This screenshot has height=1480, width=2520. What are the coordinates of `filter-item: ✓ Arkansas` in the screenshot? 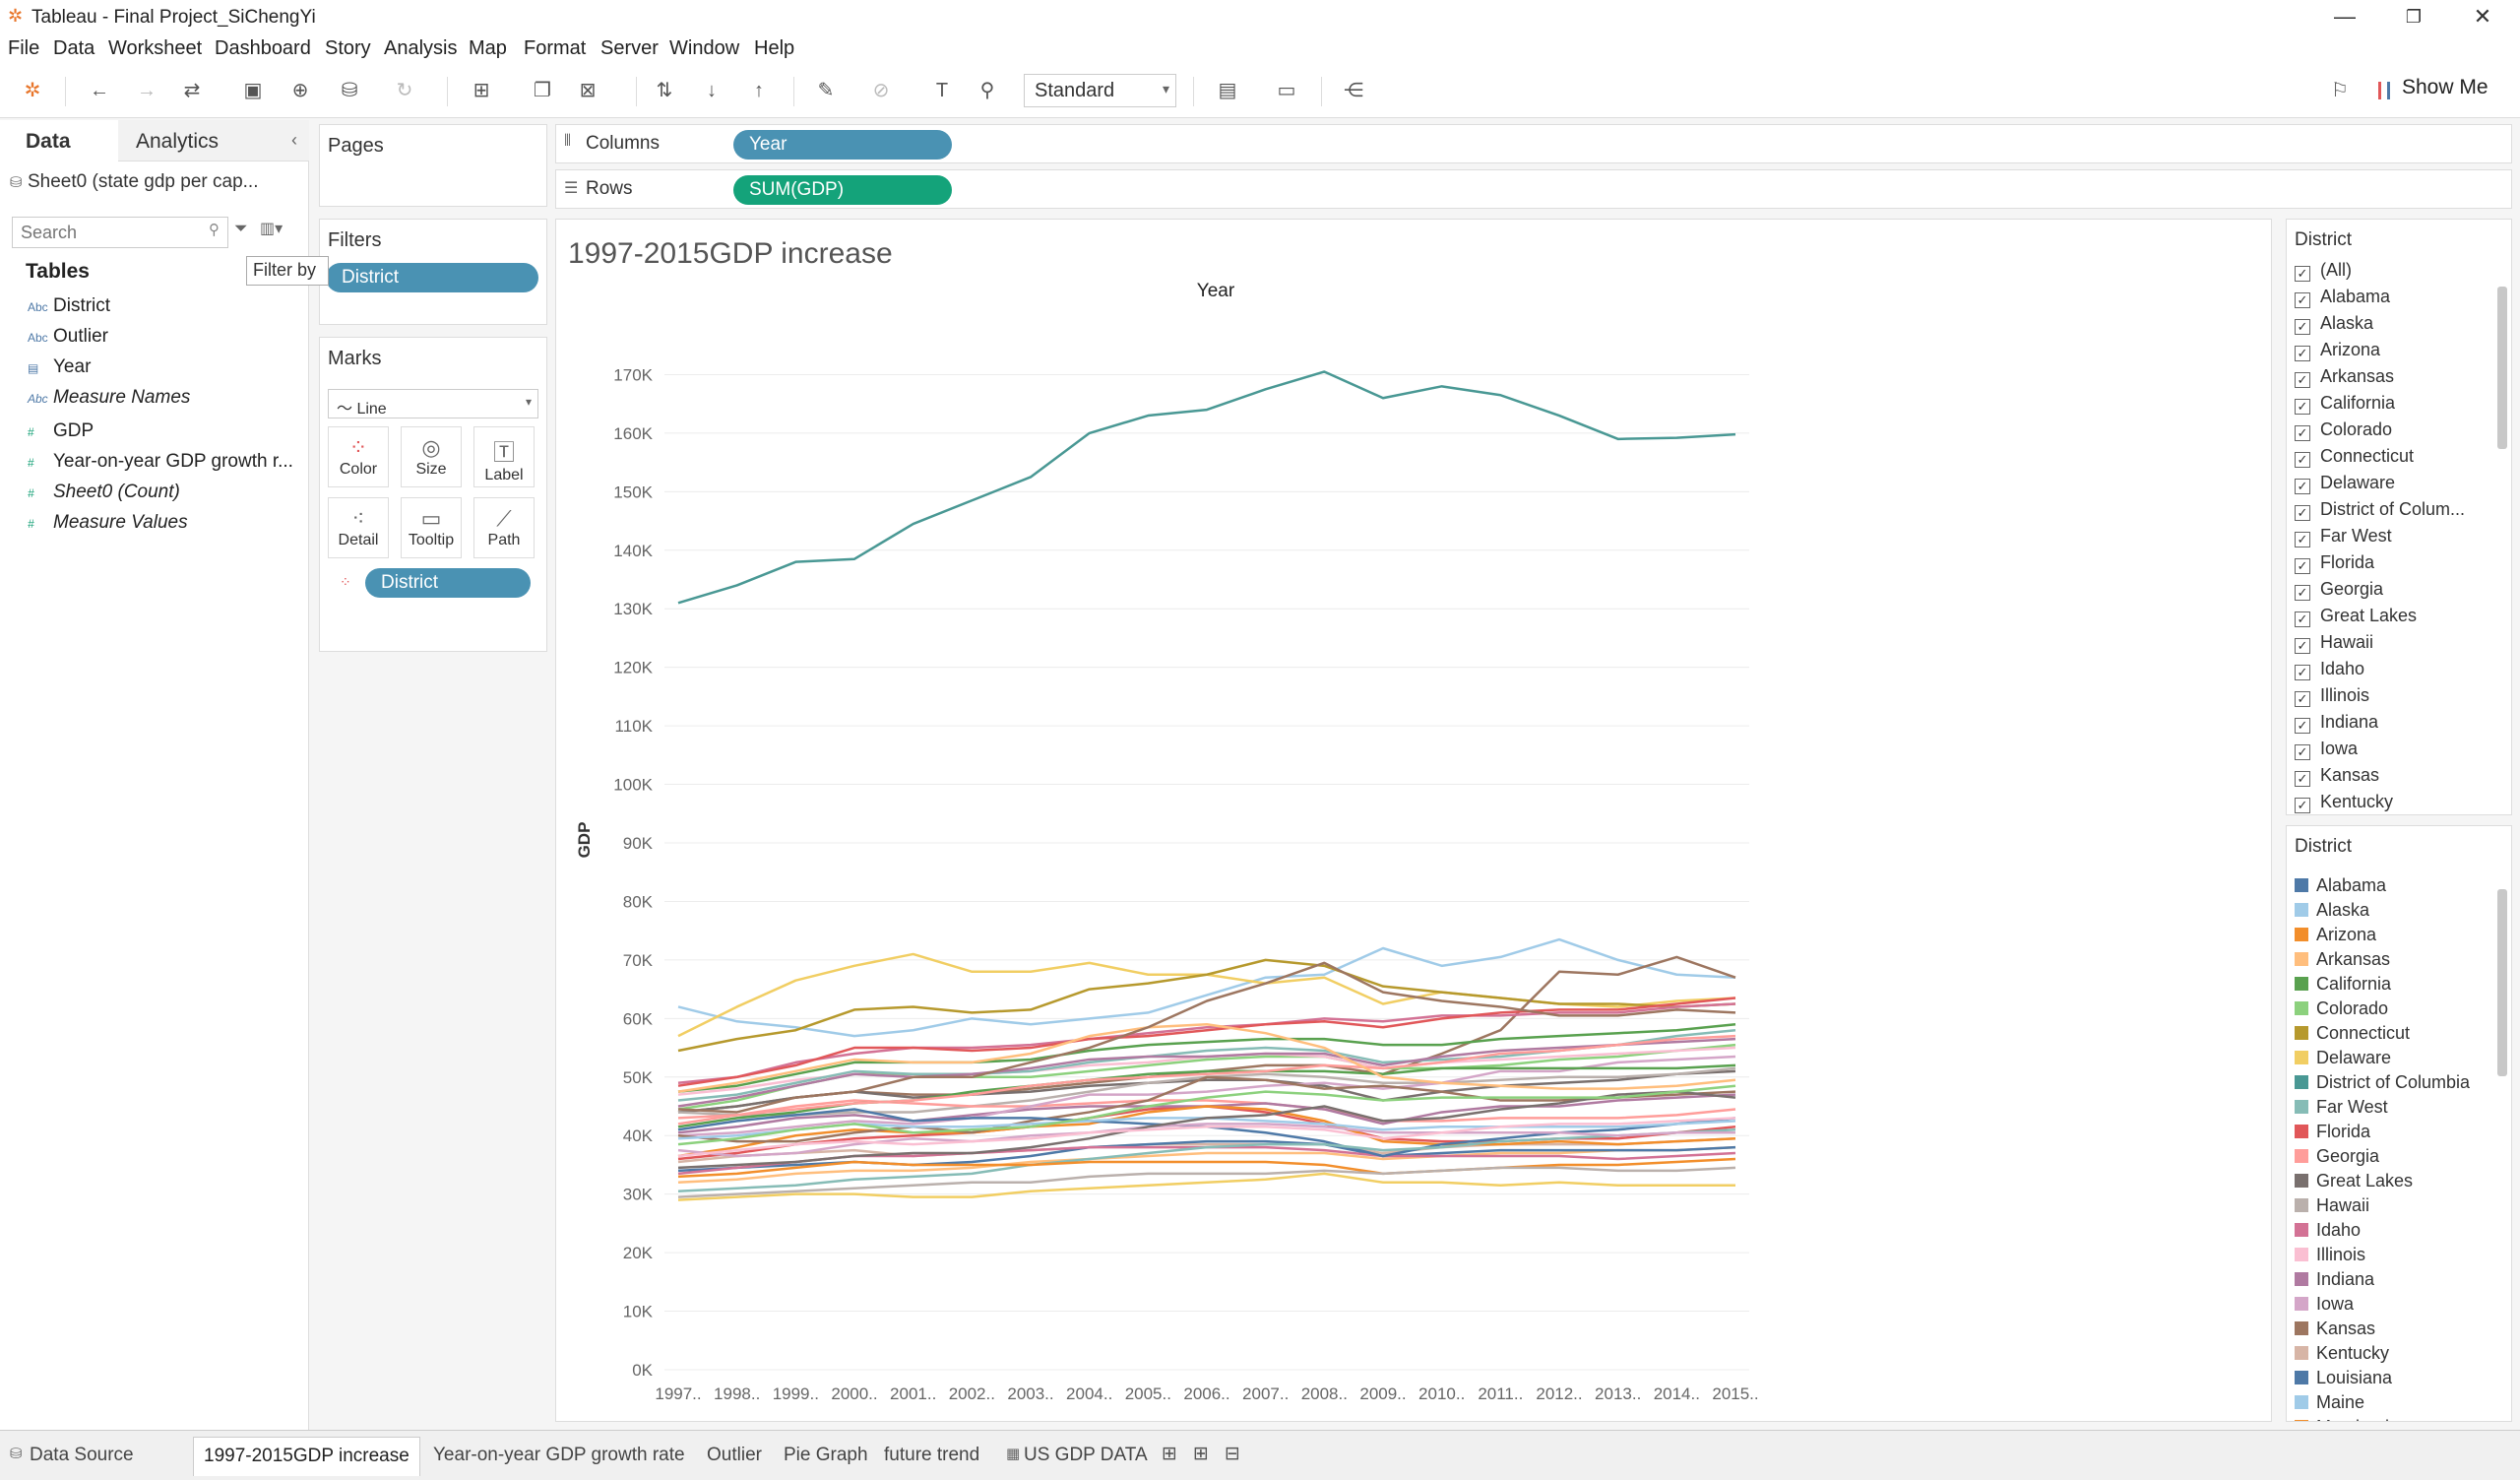 It's located at (2399, 376).